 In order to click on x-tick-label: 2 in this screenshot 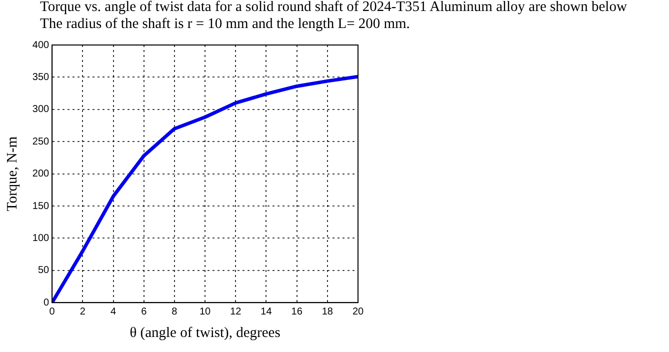, I will do `click(83, 312)`.